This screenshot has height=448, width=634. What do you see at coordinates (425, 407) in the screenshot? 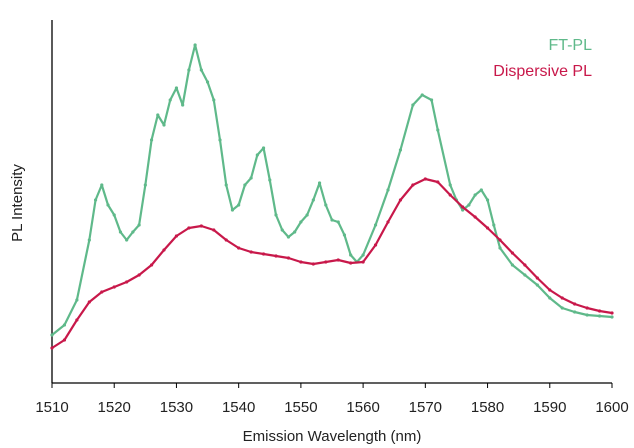
I see `x-tick-label: 1570` at bounding box center [425, 407].